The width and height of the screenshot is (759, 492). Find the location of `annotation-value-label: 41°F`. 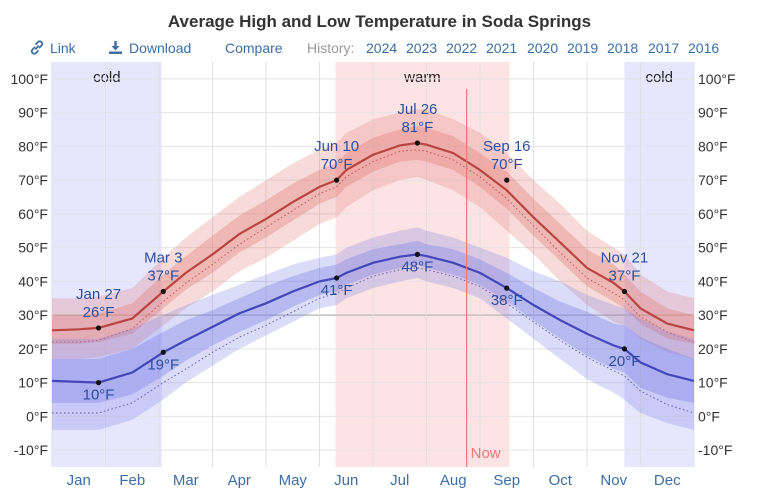

annotation-value-label: 41°F is located at coordinates (337, 290).